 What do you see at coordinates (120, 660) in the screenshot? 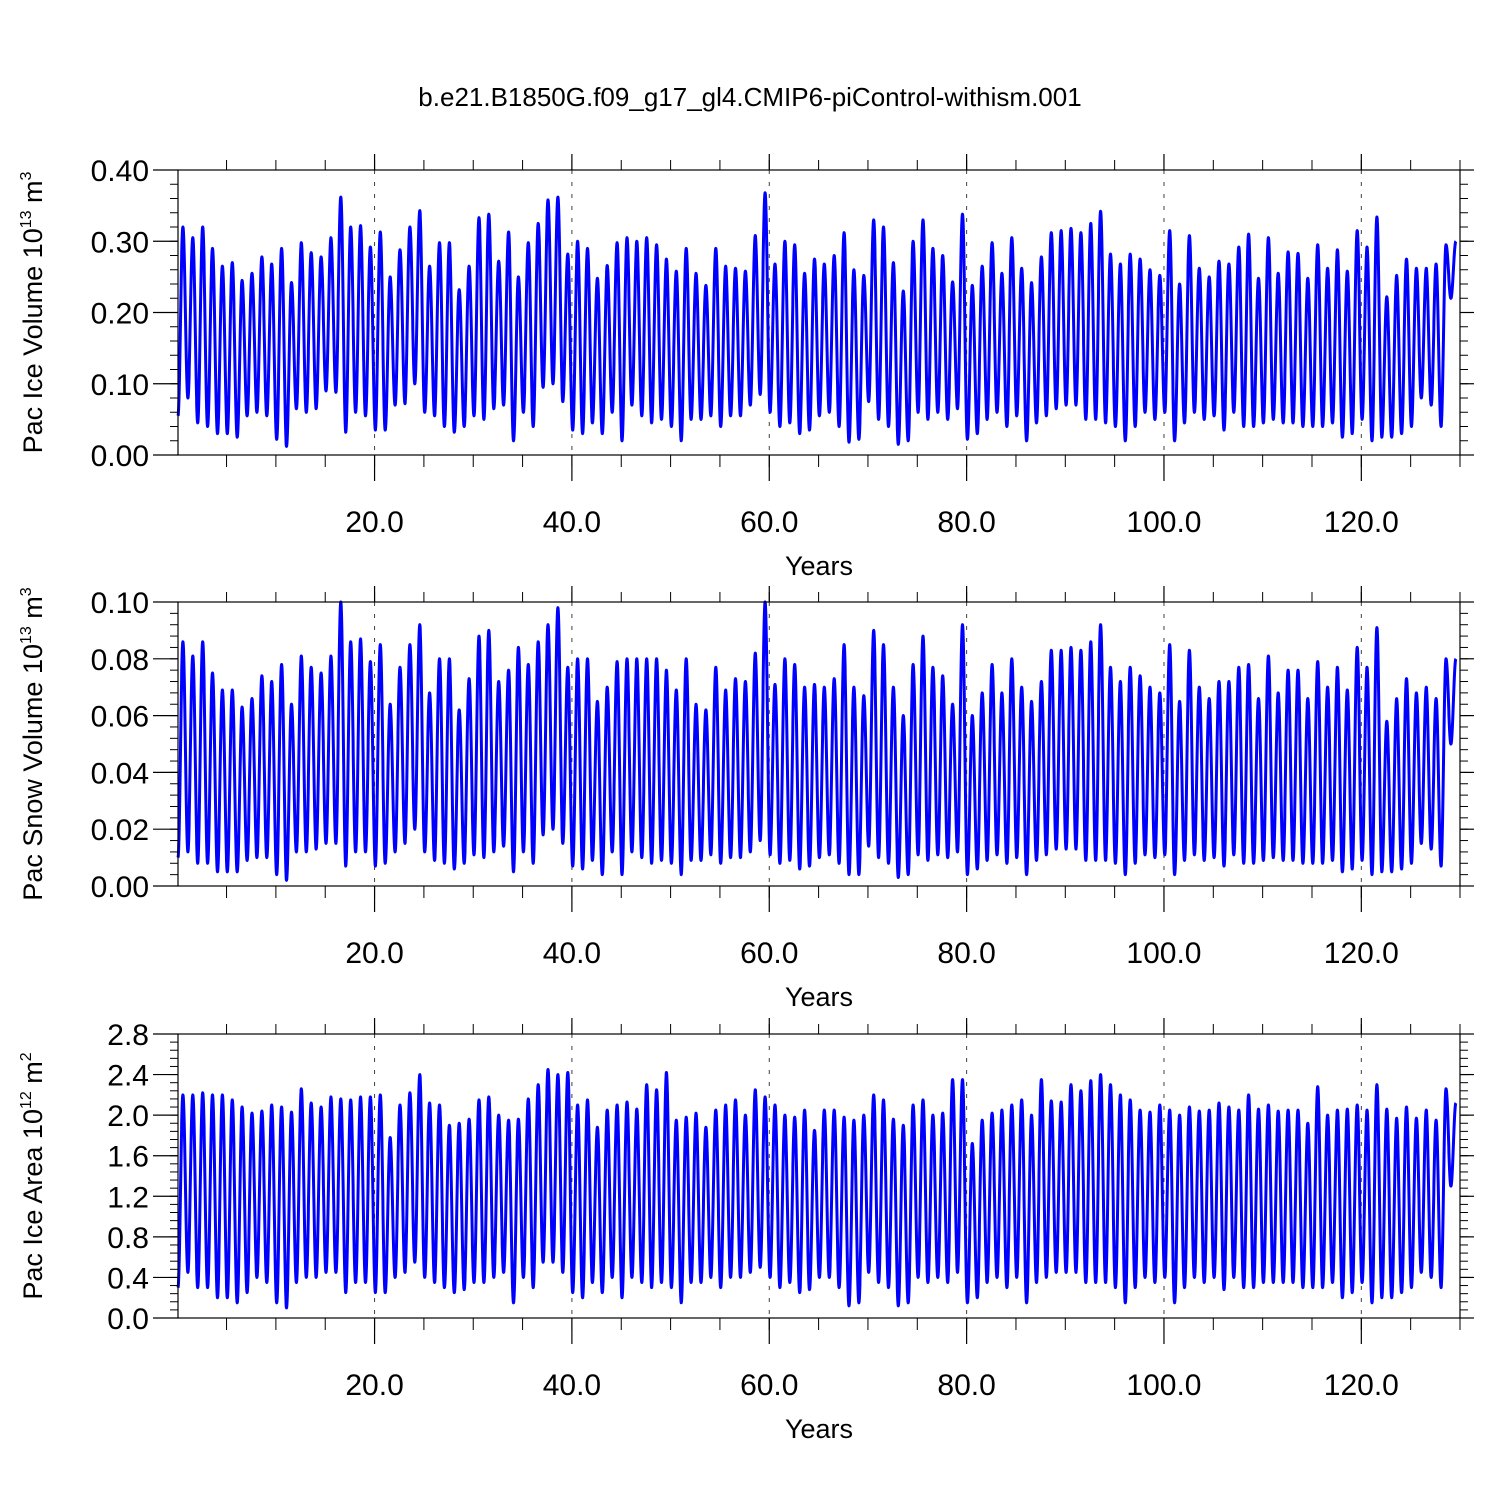
I see `y-tick-label: 0.08` at bounding box center [120, 660].